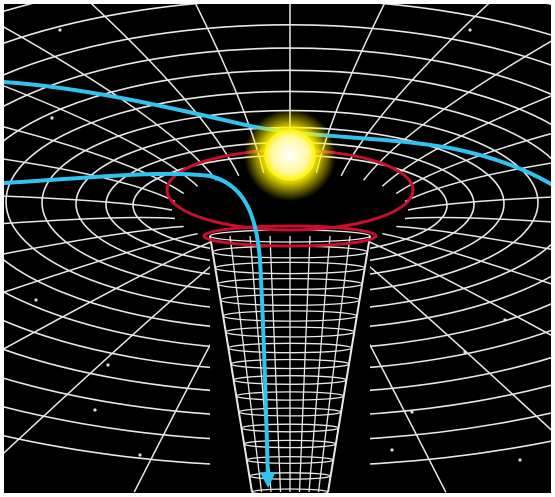 The image size is (555, 497). I want to click on funnel-edge-right, so click(349, 364).